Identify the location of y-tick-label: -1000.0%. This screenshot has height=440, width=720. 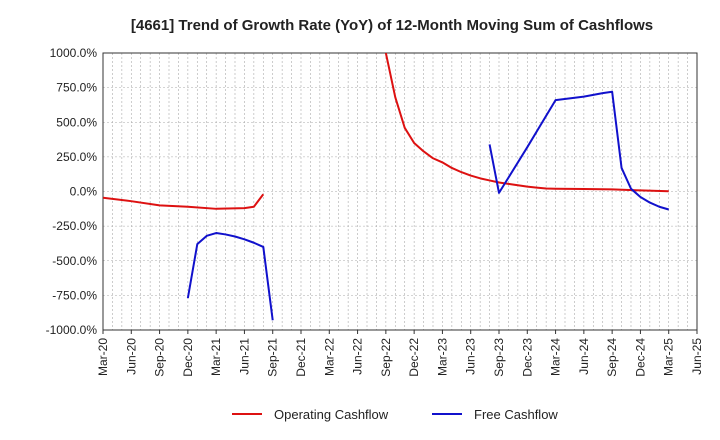
(72, 330).